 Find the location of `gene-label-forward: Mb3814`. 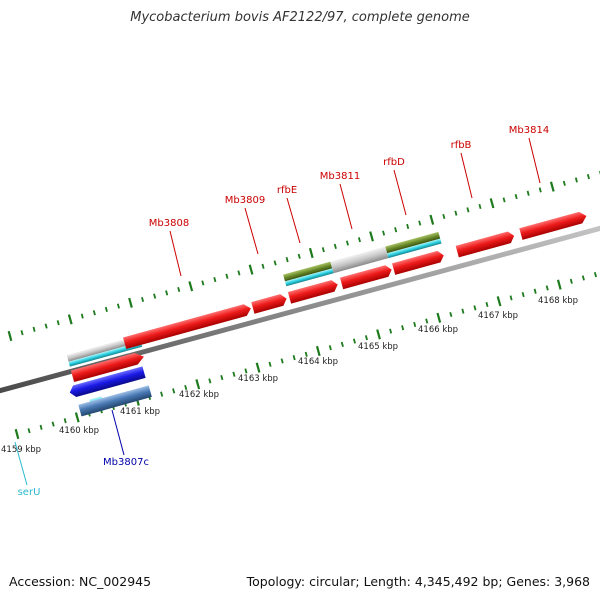

gene-label-forward: Mb3814 is located at coordinates (529, 130).